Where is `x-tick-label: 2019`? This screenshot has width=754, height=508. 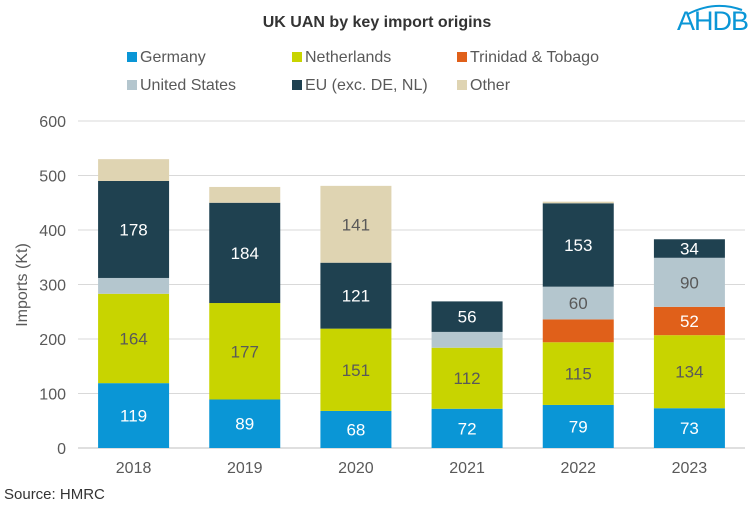 x-tick-label: 2019 is located at coordinates (245, 468).